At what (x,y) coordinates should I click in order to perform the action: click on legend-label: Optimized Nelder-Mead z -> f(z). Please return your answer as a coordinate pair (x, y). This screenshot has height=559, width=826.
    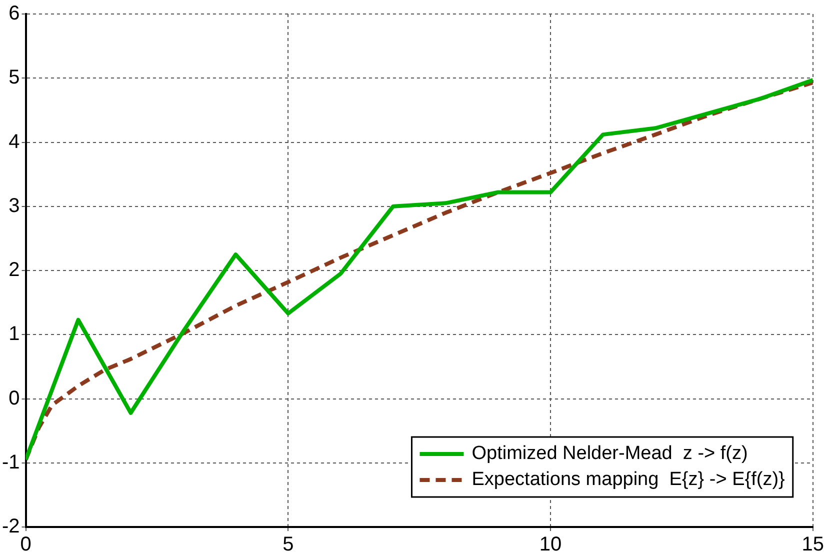
    Looking at the image, I should click on (610, 453).